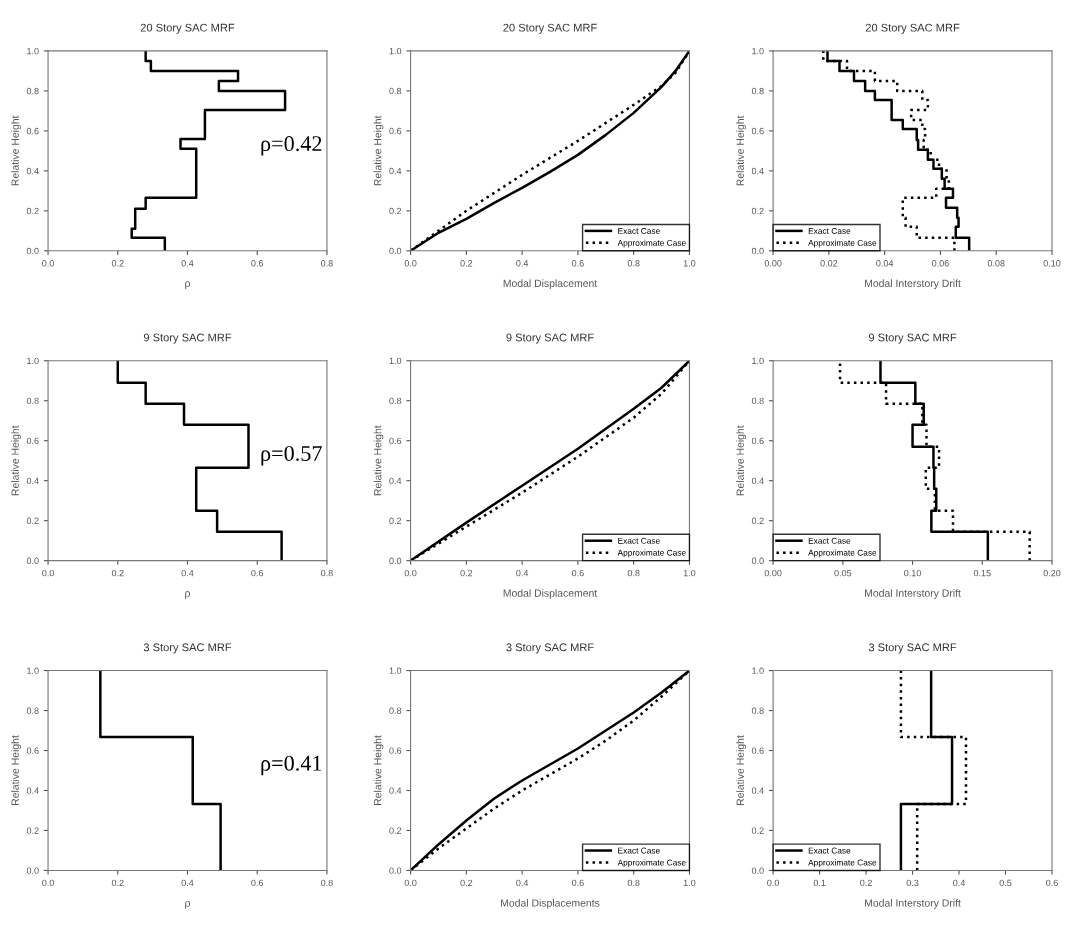 The image size is (1068, 926). What do you see at coordinates (829, 263) in the screenshot?
I see `x-tick-label: 0.02` at bounding box center [829, 263].